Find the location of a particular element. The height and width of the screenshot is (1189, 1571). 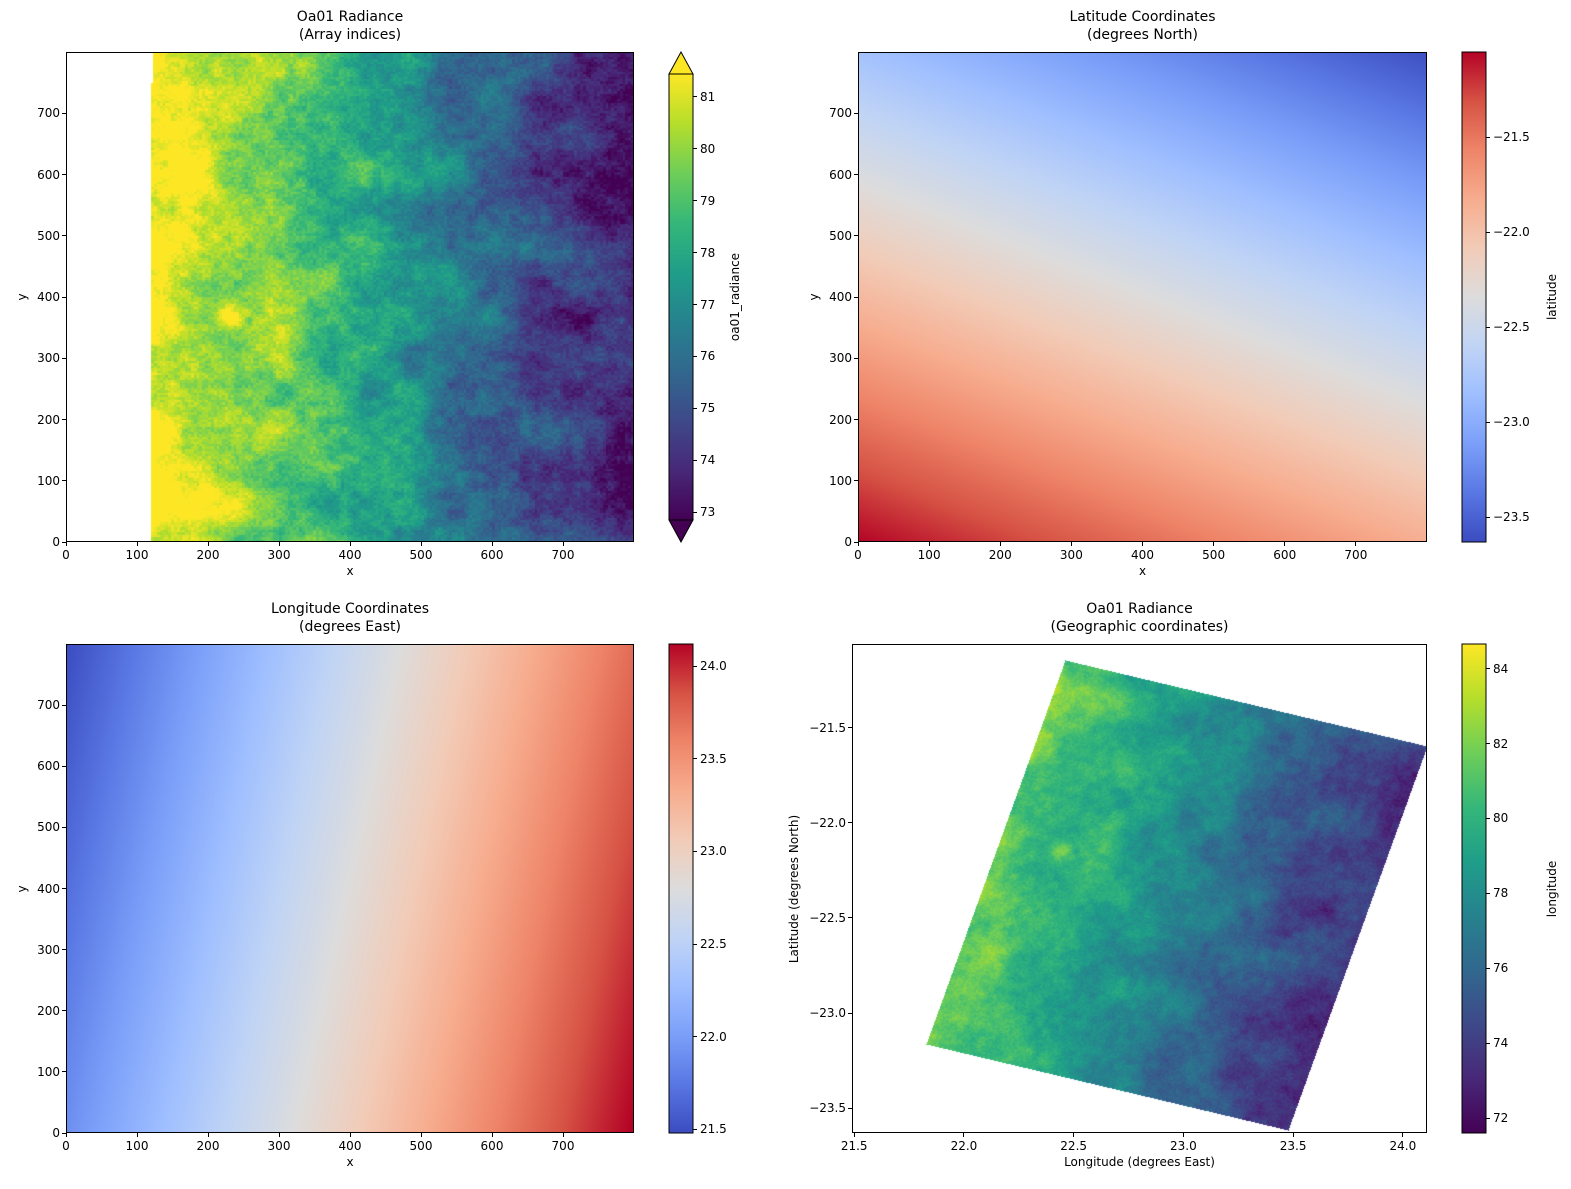

colorbar-tick-label: 72 is located at coordinates (1501, 1118).